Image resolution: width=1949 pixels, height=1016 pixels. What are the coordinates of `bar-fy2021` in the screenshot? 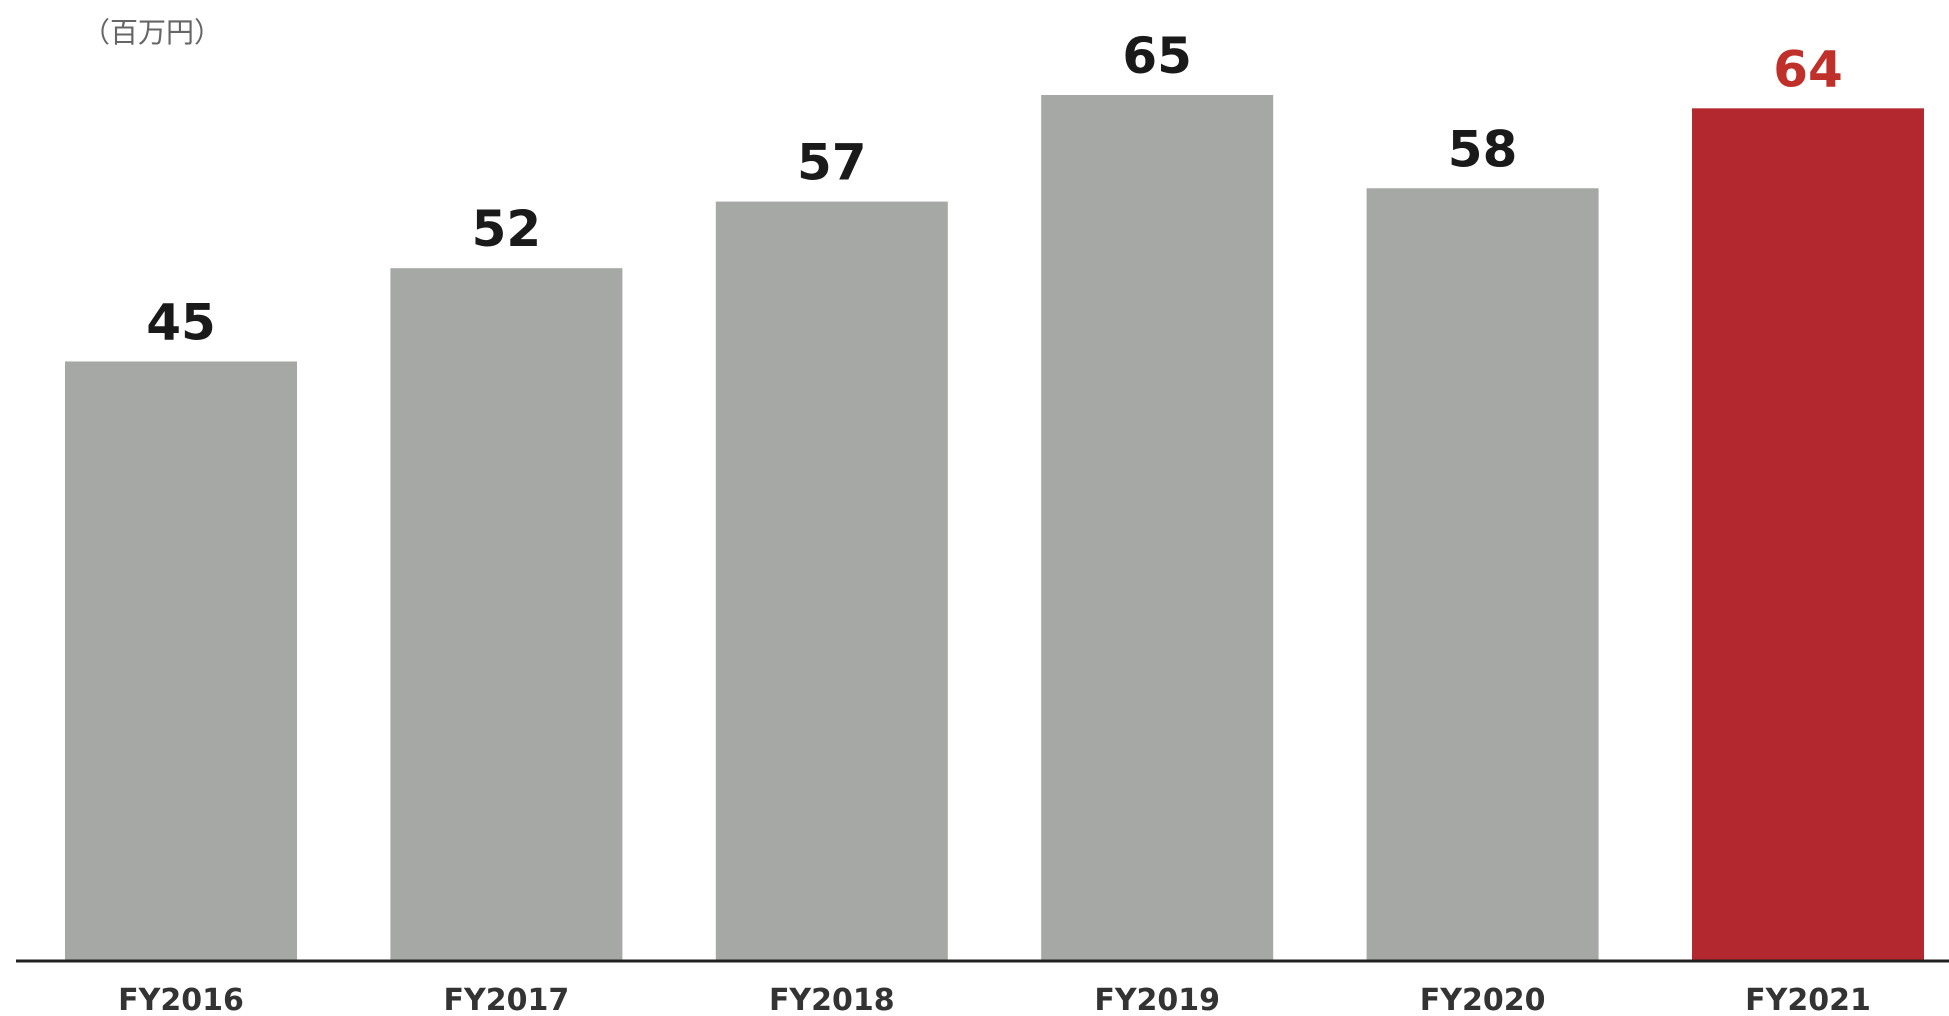 It's located at (1808, 535).